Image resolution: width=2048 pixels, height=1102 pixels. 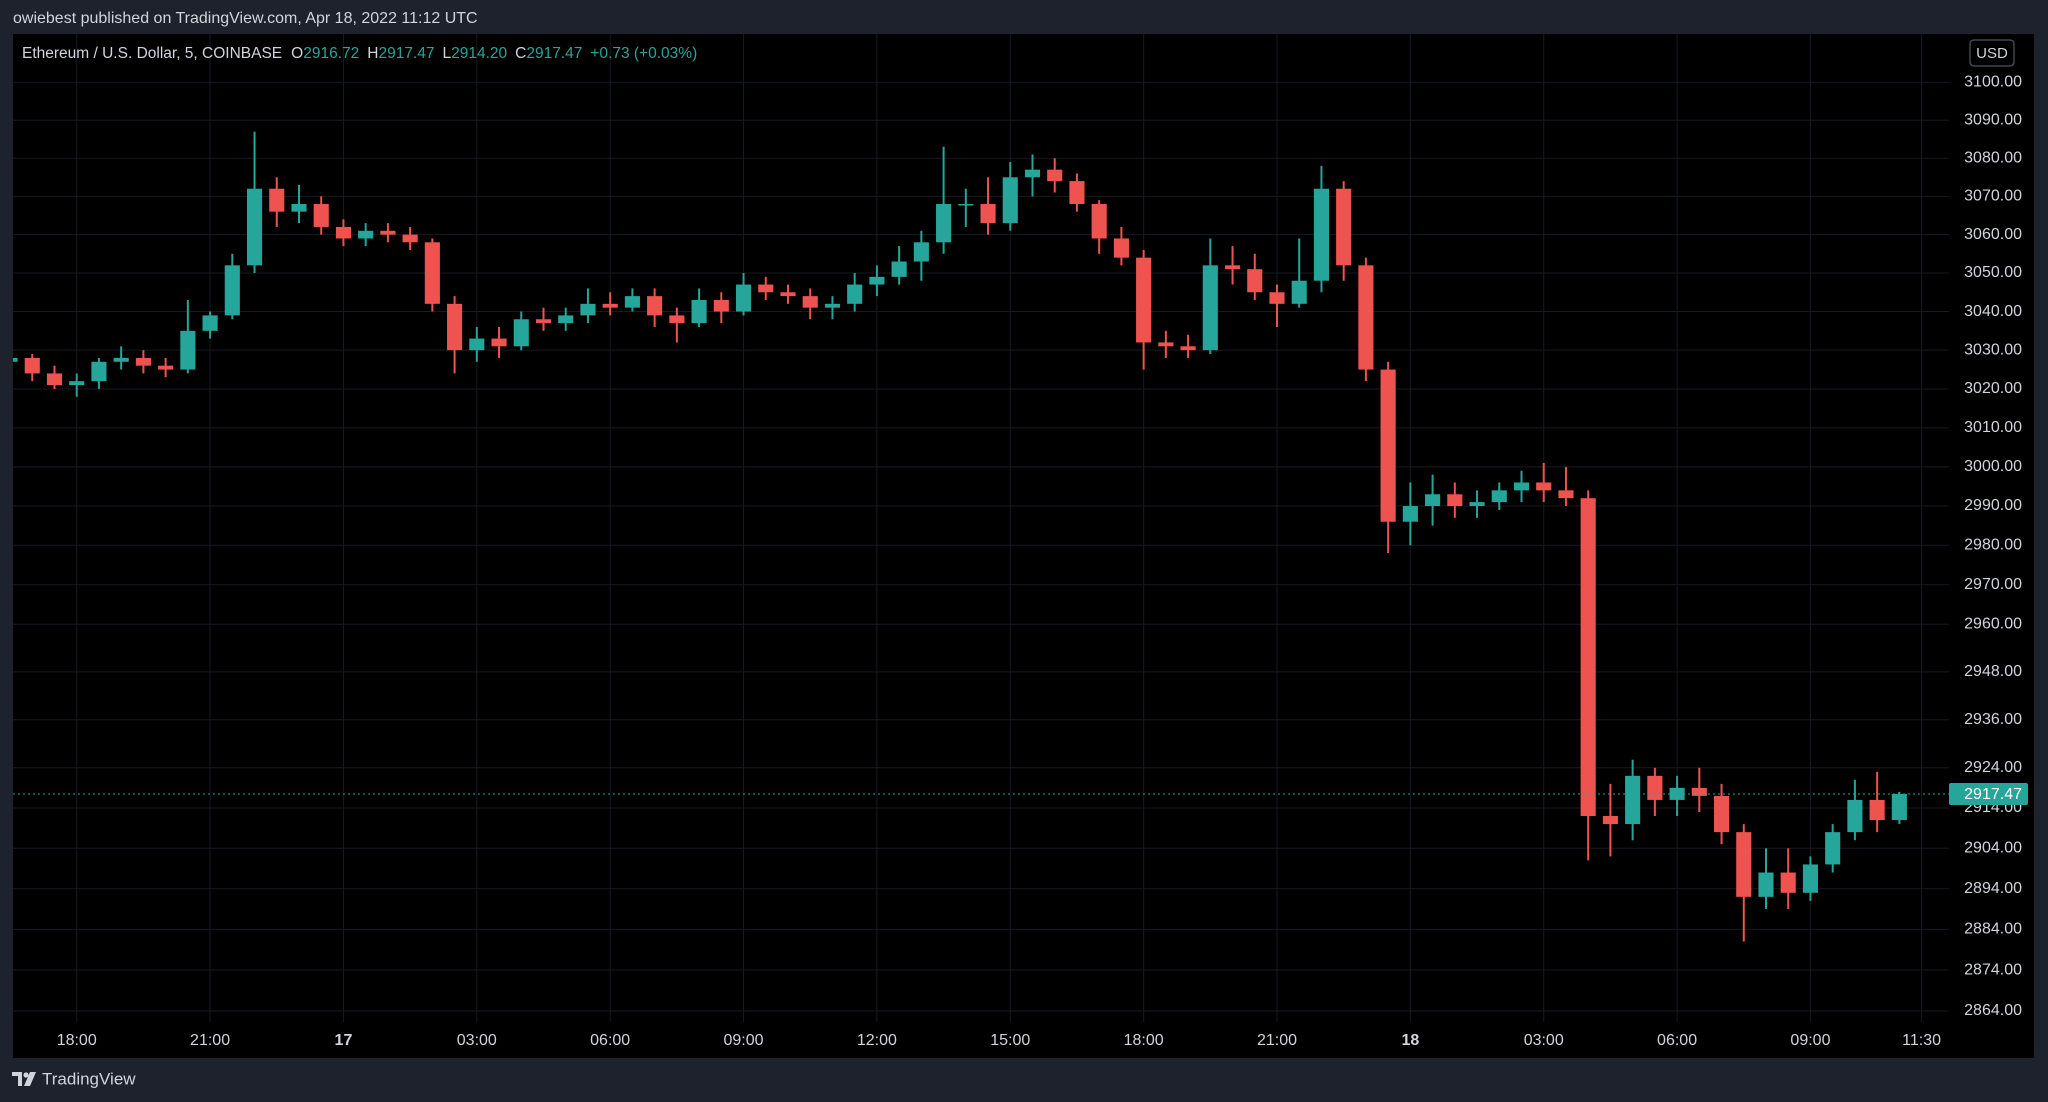 I want to click on y-tick-label: 3040.00, so click(x=1993, y=311).